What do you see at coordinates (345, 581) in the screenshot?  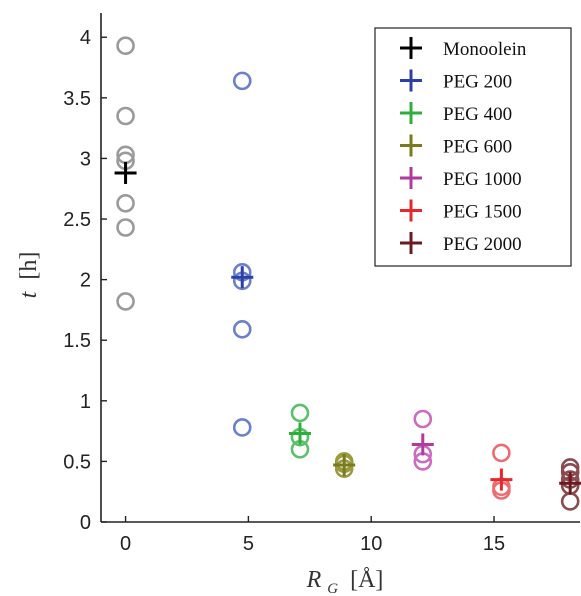 I see `x-axis-label: R G [Å]` at bounding box center [345, 581].